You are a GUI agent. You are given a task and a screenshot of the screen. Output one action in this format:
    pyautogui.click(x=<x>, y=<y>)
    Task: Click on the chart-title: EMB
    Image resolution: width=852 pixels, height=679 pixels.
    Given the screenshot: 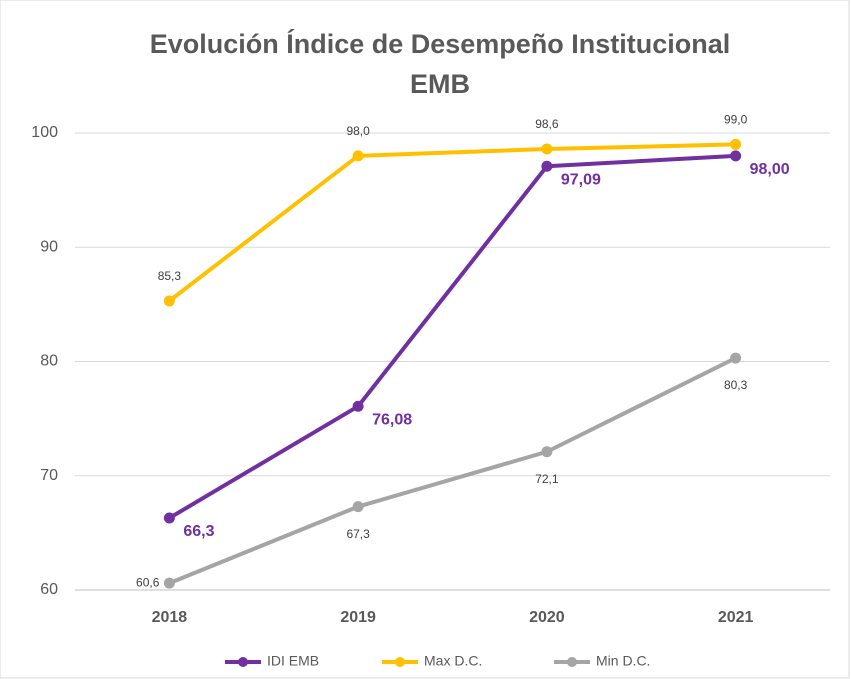 What is the action you would take?
    pyautogui.click(x=440, y=84)
    